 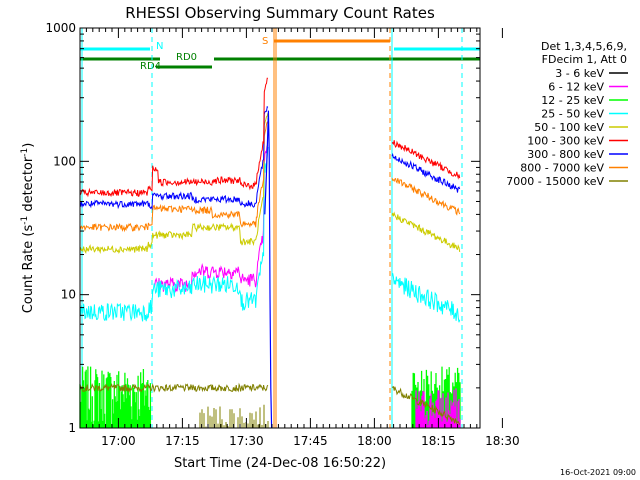 What do you see at coordinates (115, 397) in the screenshot?
I see `series-low-green` at bounding box center [115, 397].